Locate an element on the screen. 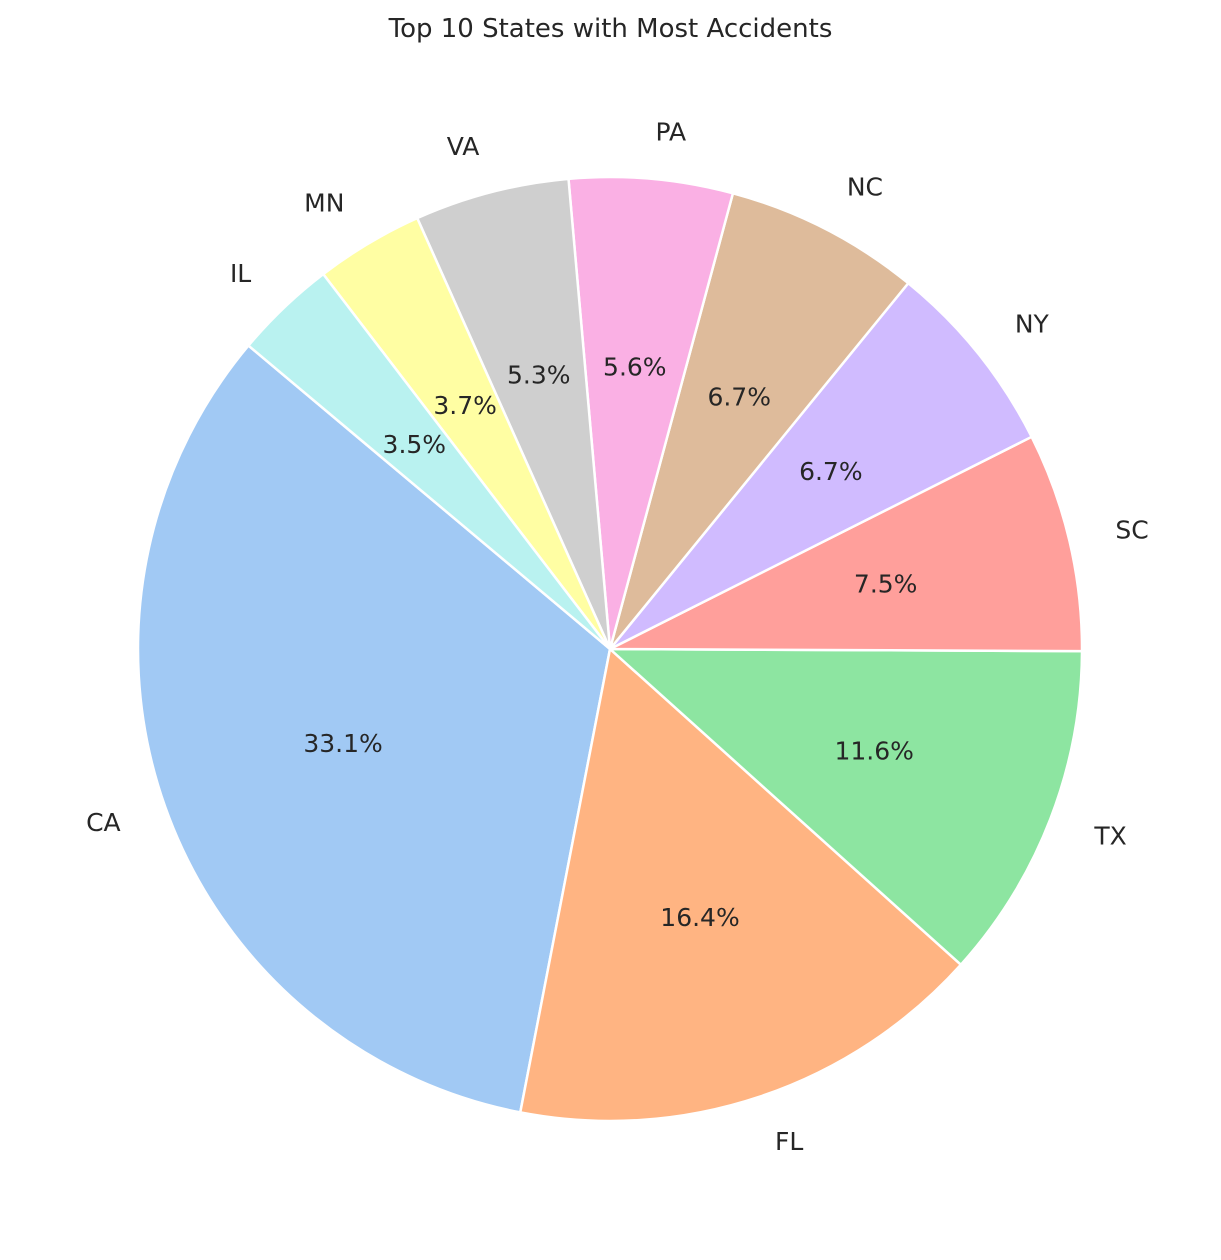  pie-slice-ny is located at coordinates (820, 466).